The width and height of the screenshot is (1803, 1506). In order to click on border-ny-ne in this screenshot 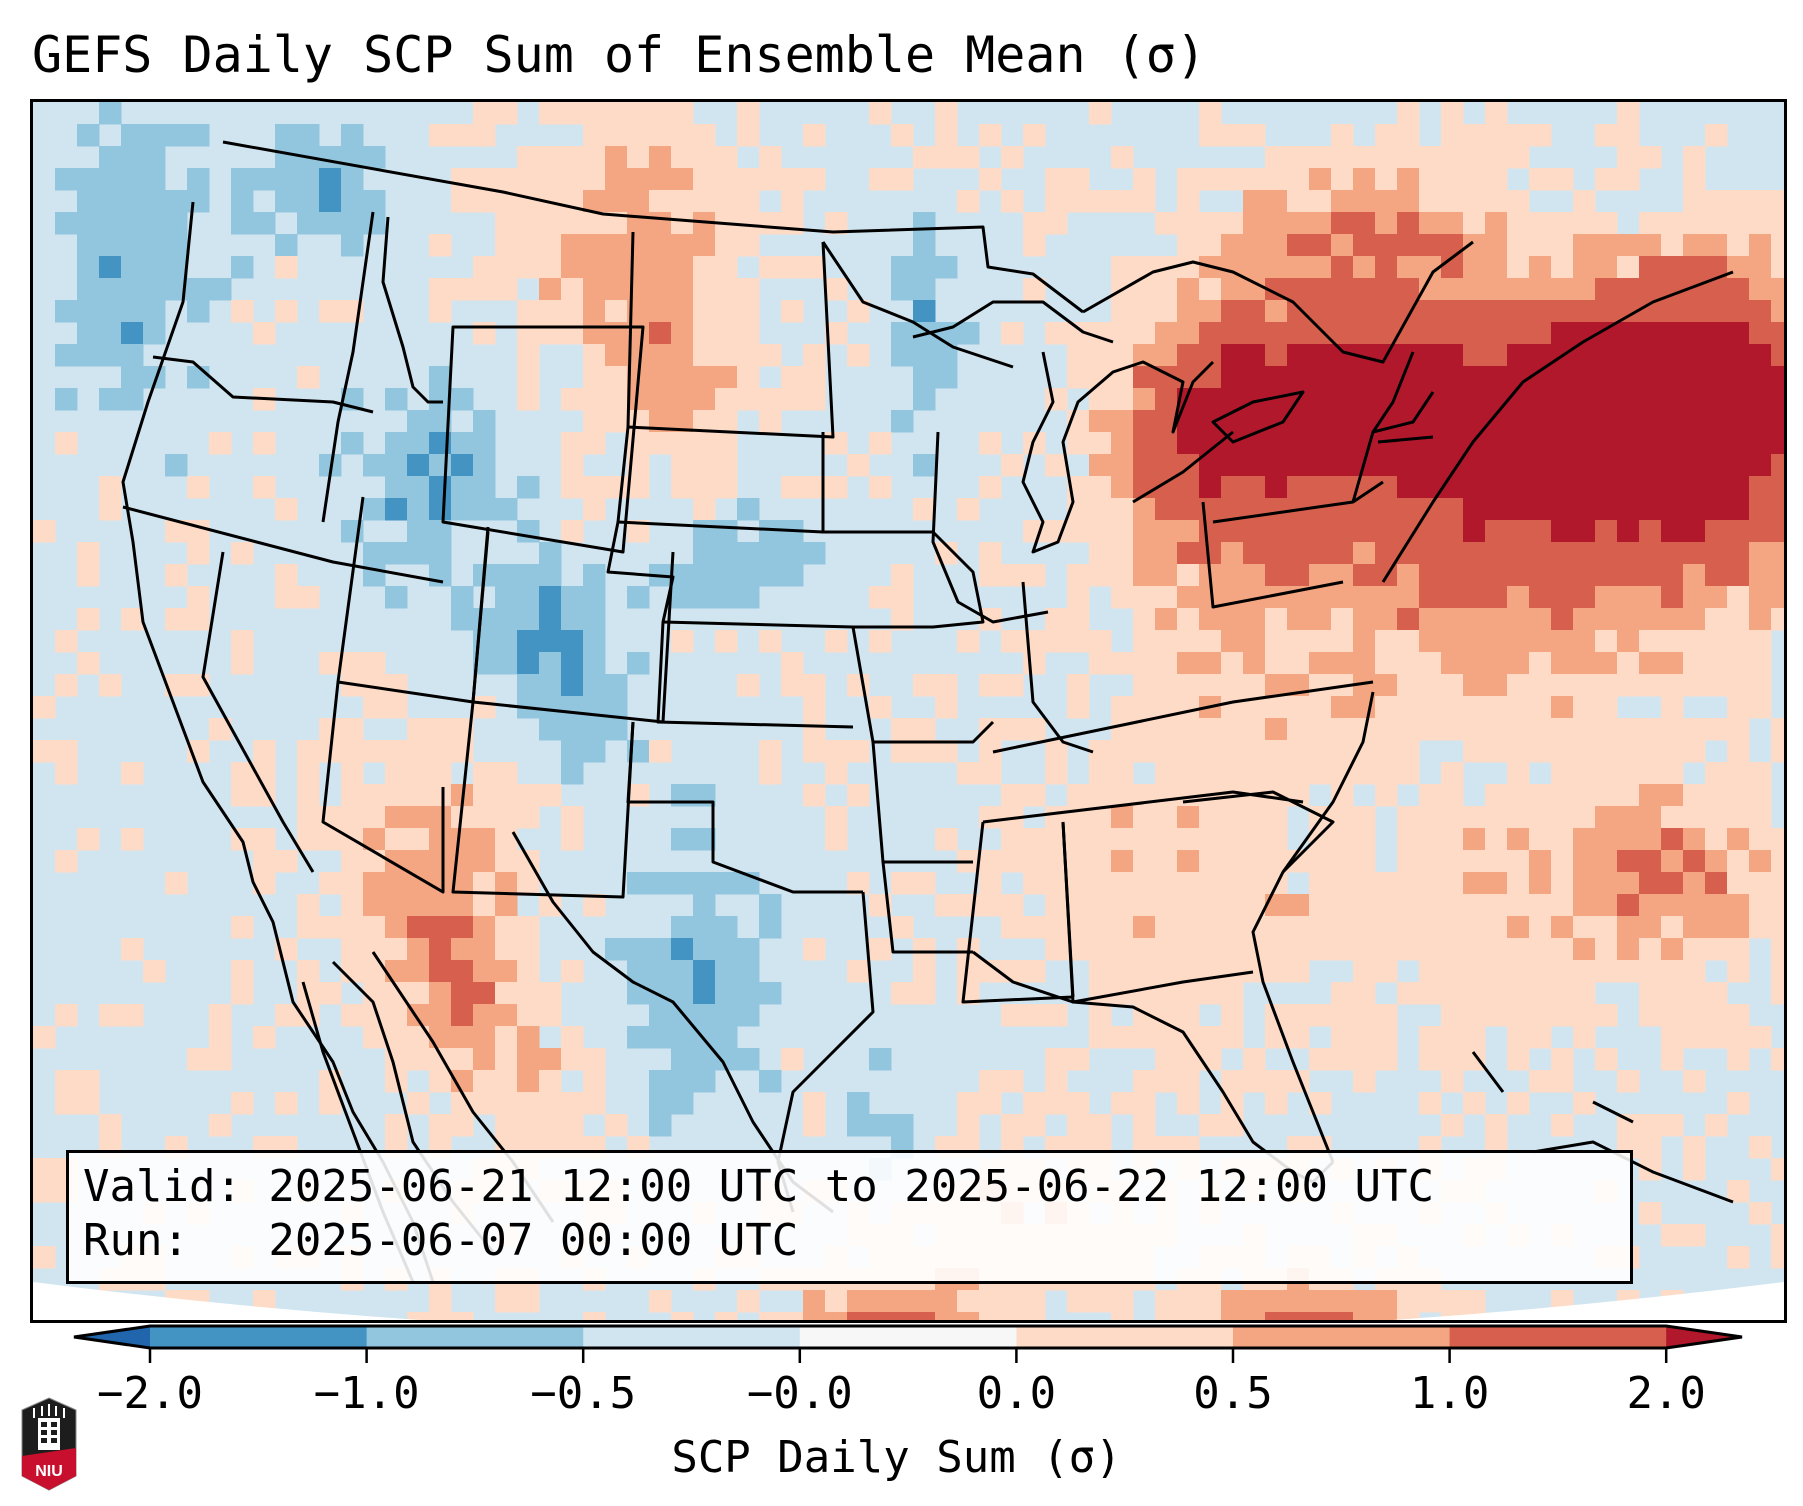, I will do `click(1383, 427)`.